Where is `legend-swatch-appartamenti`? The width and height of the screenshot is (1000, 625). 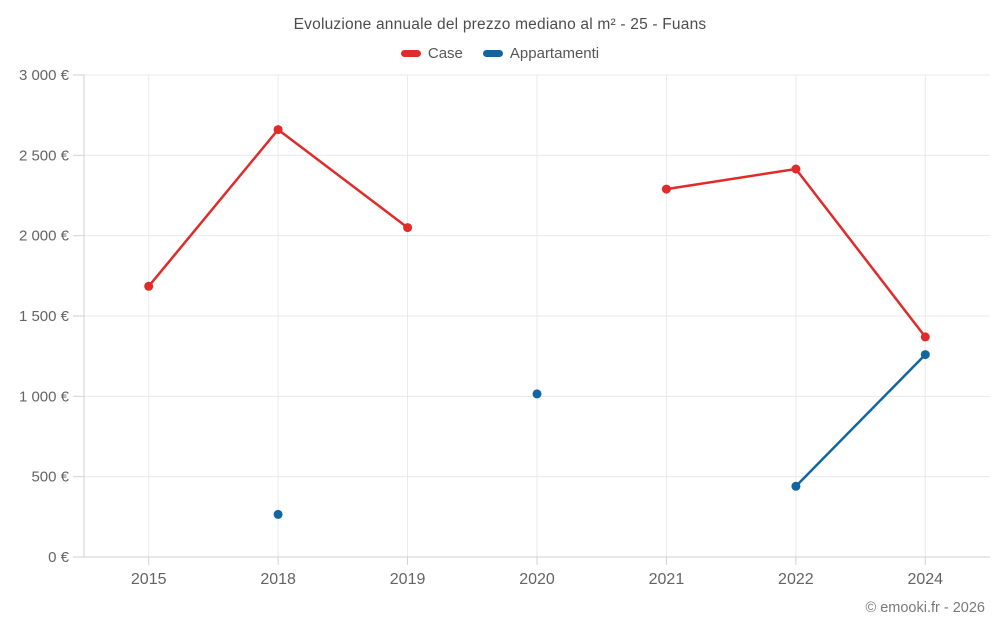 legend-swatch-appartamenti is located at coordinates (492, 53).